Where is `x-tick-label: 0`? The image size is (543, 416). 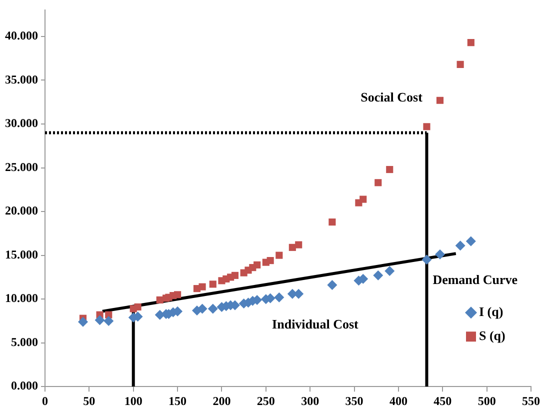 x-tick-label: 0 is located at coordinates (45, 401).